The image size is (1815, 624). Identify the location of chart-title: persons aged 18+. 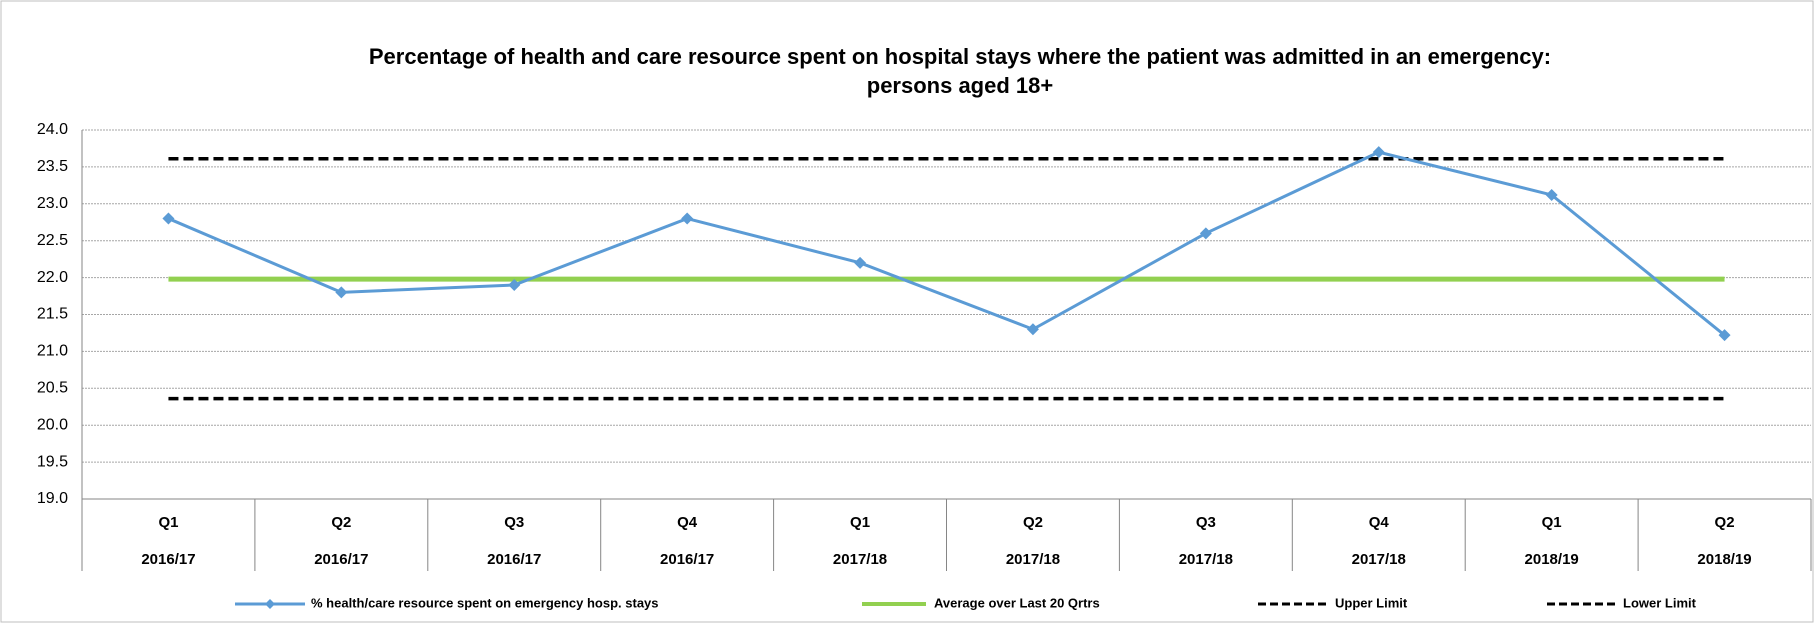
(960, 85).